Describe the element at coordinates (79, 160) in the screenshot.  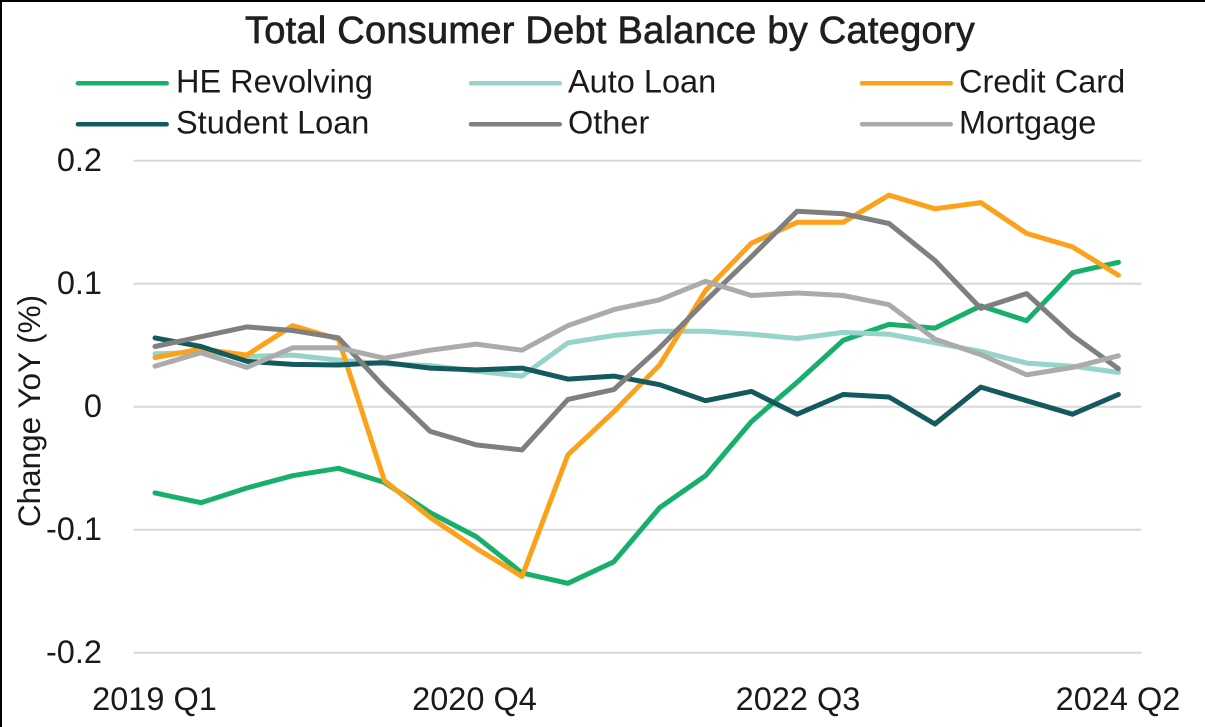
I see `svg-text: 0.2` at that location.